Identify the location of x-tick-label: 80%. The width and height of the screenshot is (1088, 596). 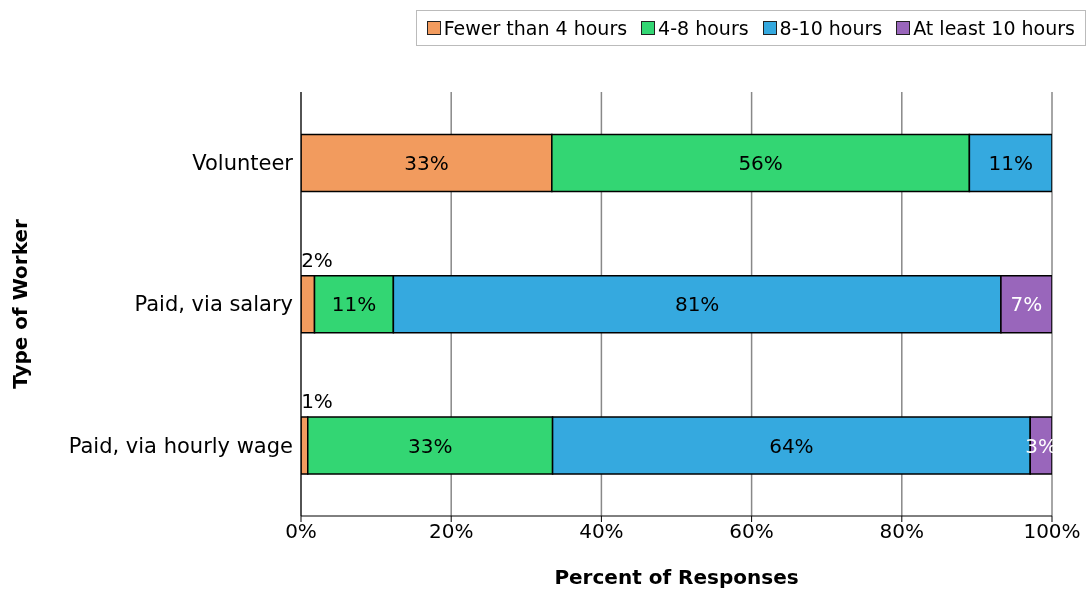
(902, 531).